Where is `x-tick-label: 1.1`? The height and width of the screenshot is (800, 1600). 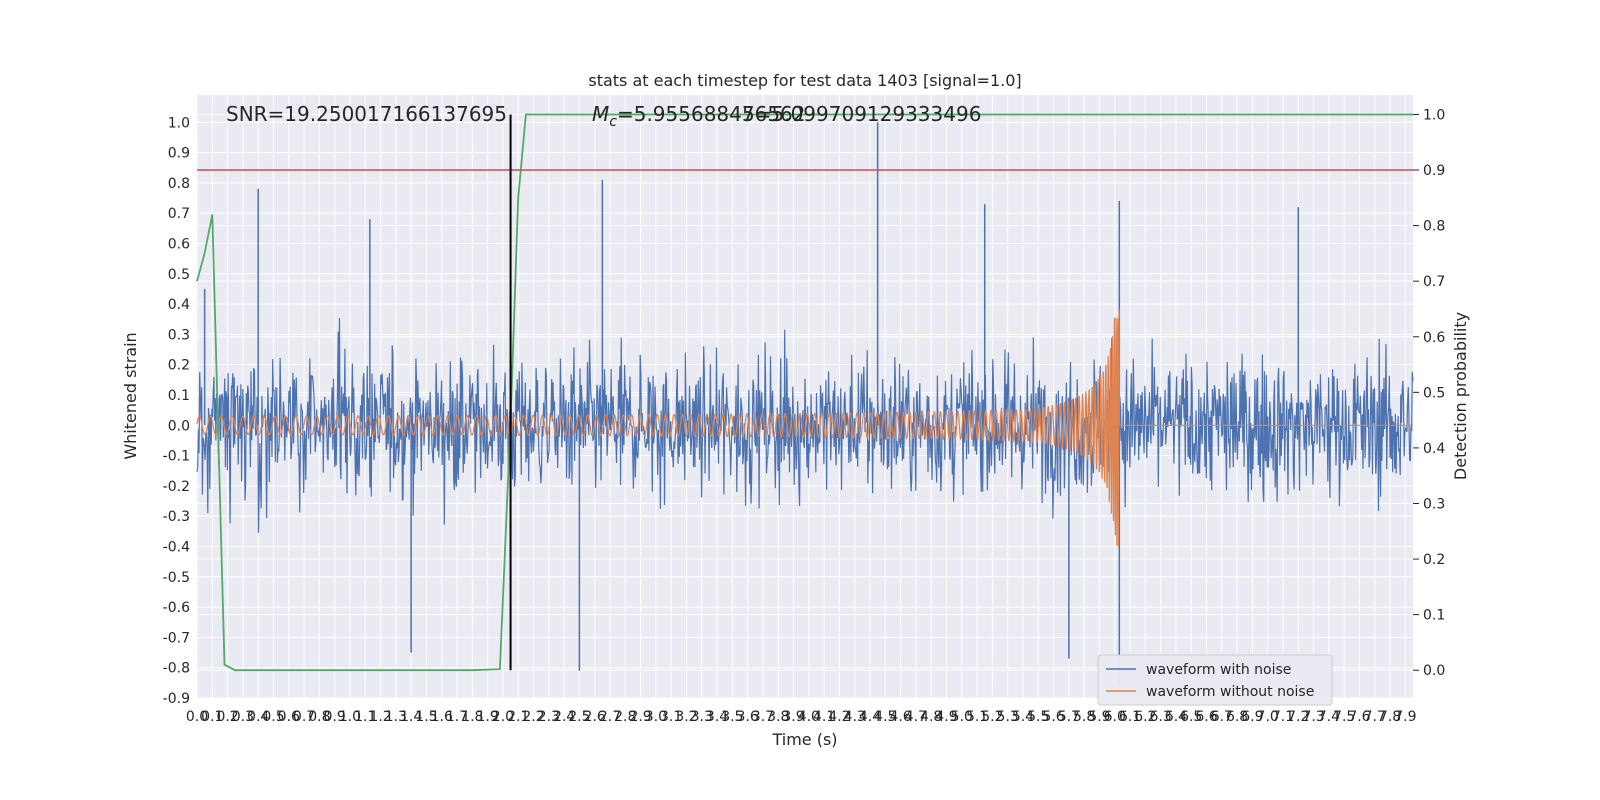
x-tick-label: 1.1 is located at coordinates (365, 717).